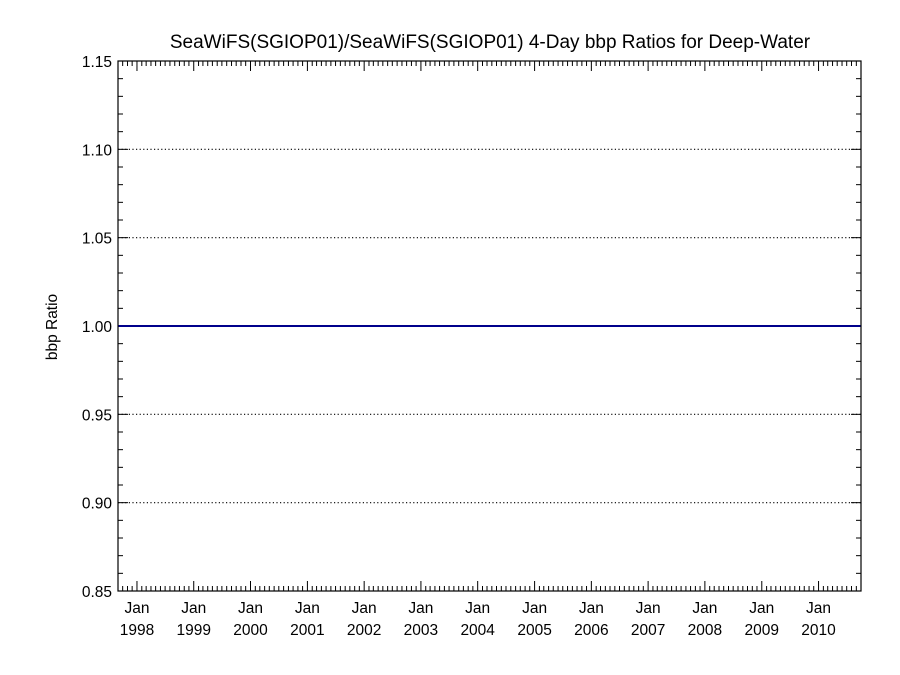  Describe the element at coordinates (97, 62) in the screenshot. I see `y-tick-label: 1.15` at that location.